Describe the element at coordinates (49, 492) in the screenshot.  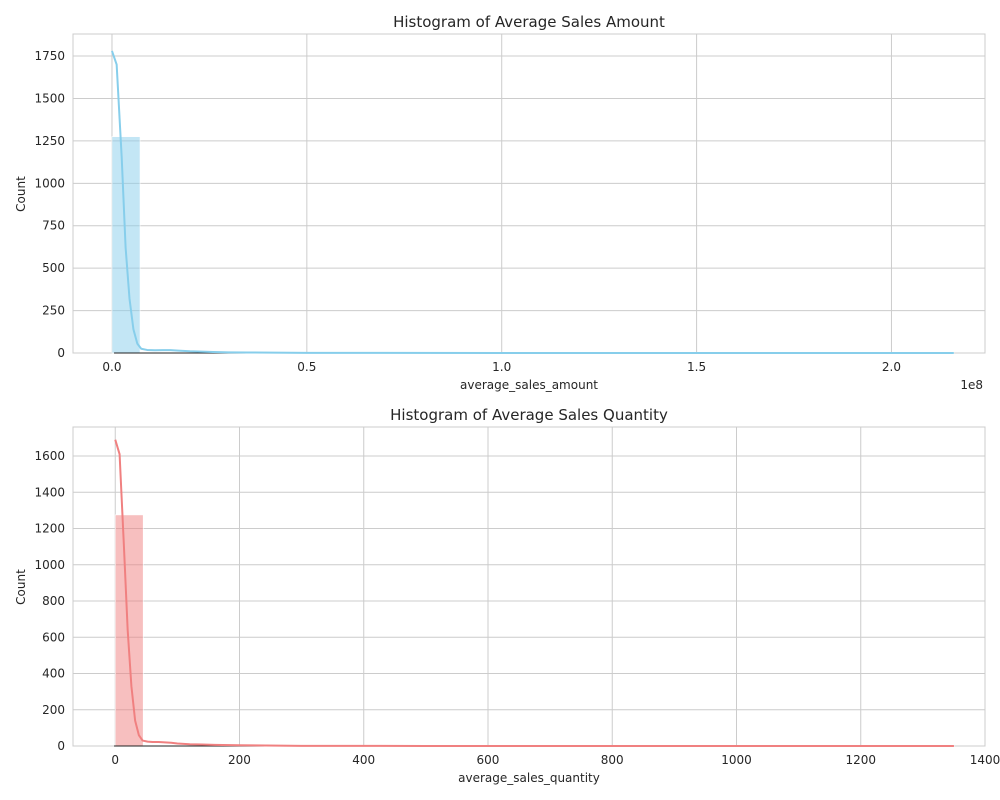
I see `y-tick-label: 1400` at that location.